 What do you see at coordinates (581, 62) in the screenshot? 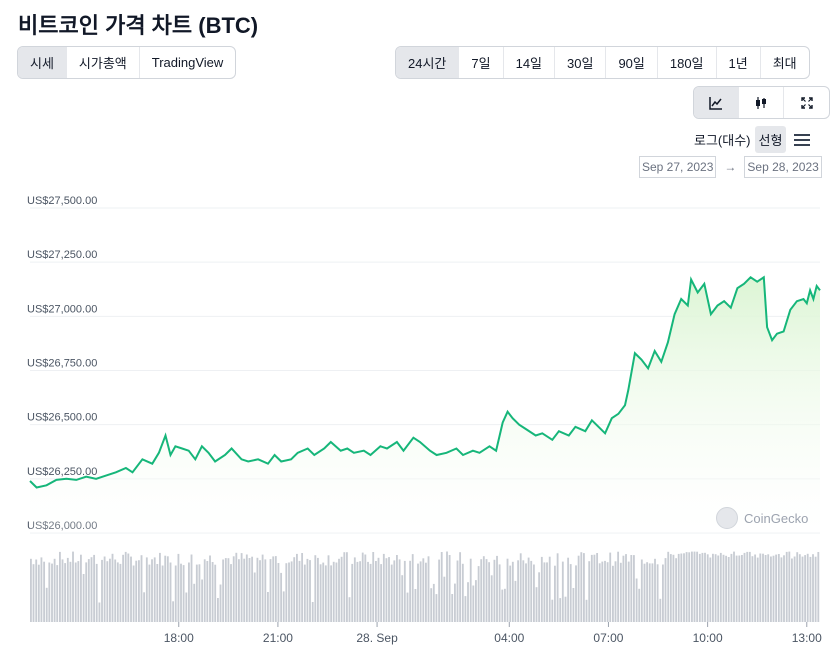
I see `range-30d: 30일` at bounding box center [581, 62].